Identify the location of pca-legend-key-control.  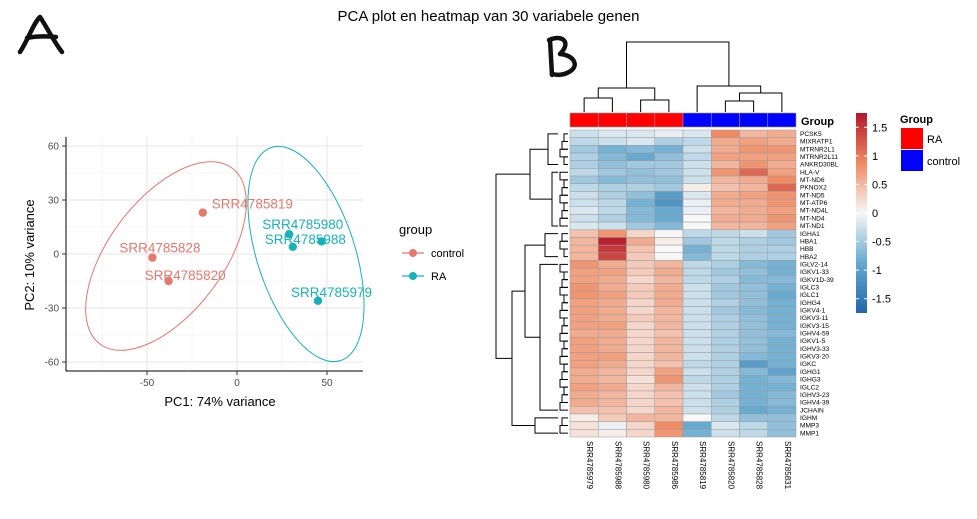
(413, 253).